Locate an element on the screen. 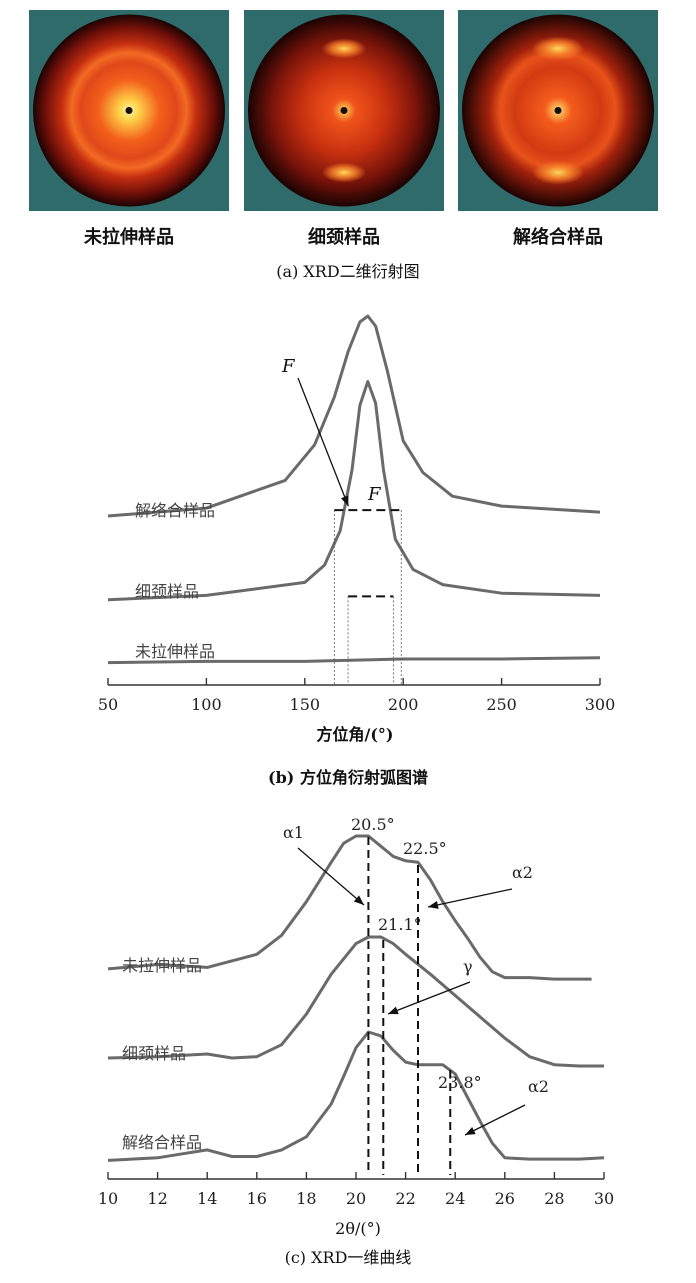  image-label: 未拉伸样品 is located at coordinates (129, 237).